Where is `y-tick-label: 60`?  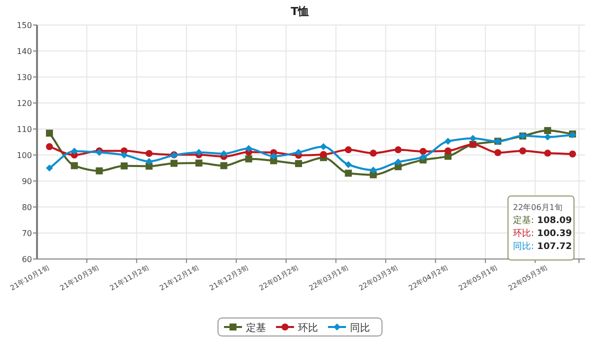
y-tick-label: 60 is located at coordinates (27, 259).